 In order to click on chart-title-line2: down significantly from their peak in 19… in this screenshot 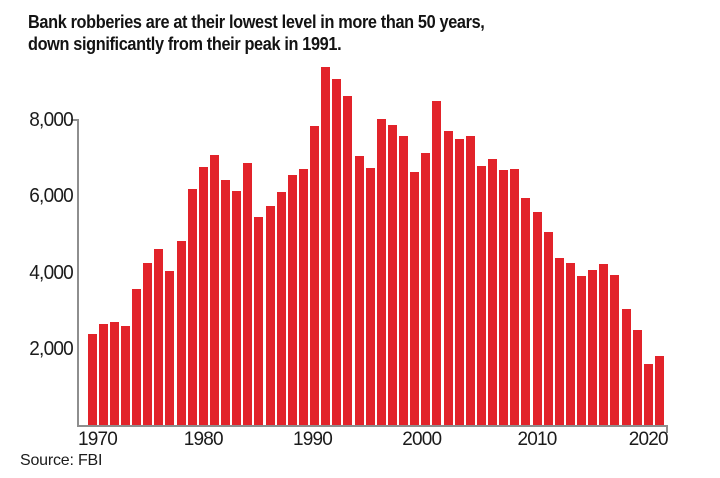, I will do `click(185, 43)`.